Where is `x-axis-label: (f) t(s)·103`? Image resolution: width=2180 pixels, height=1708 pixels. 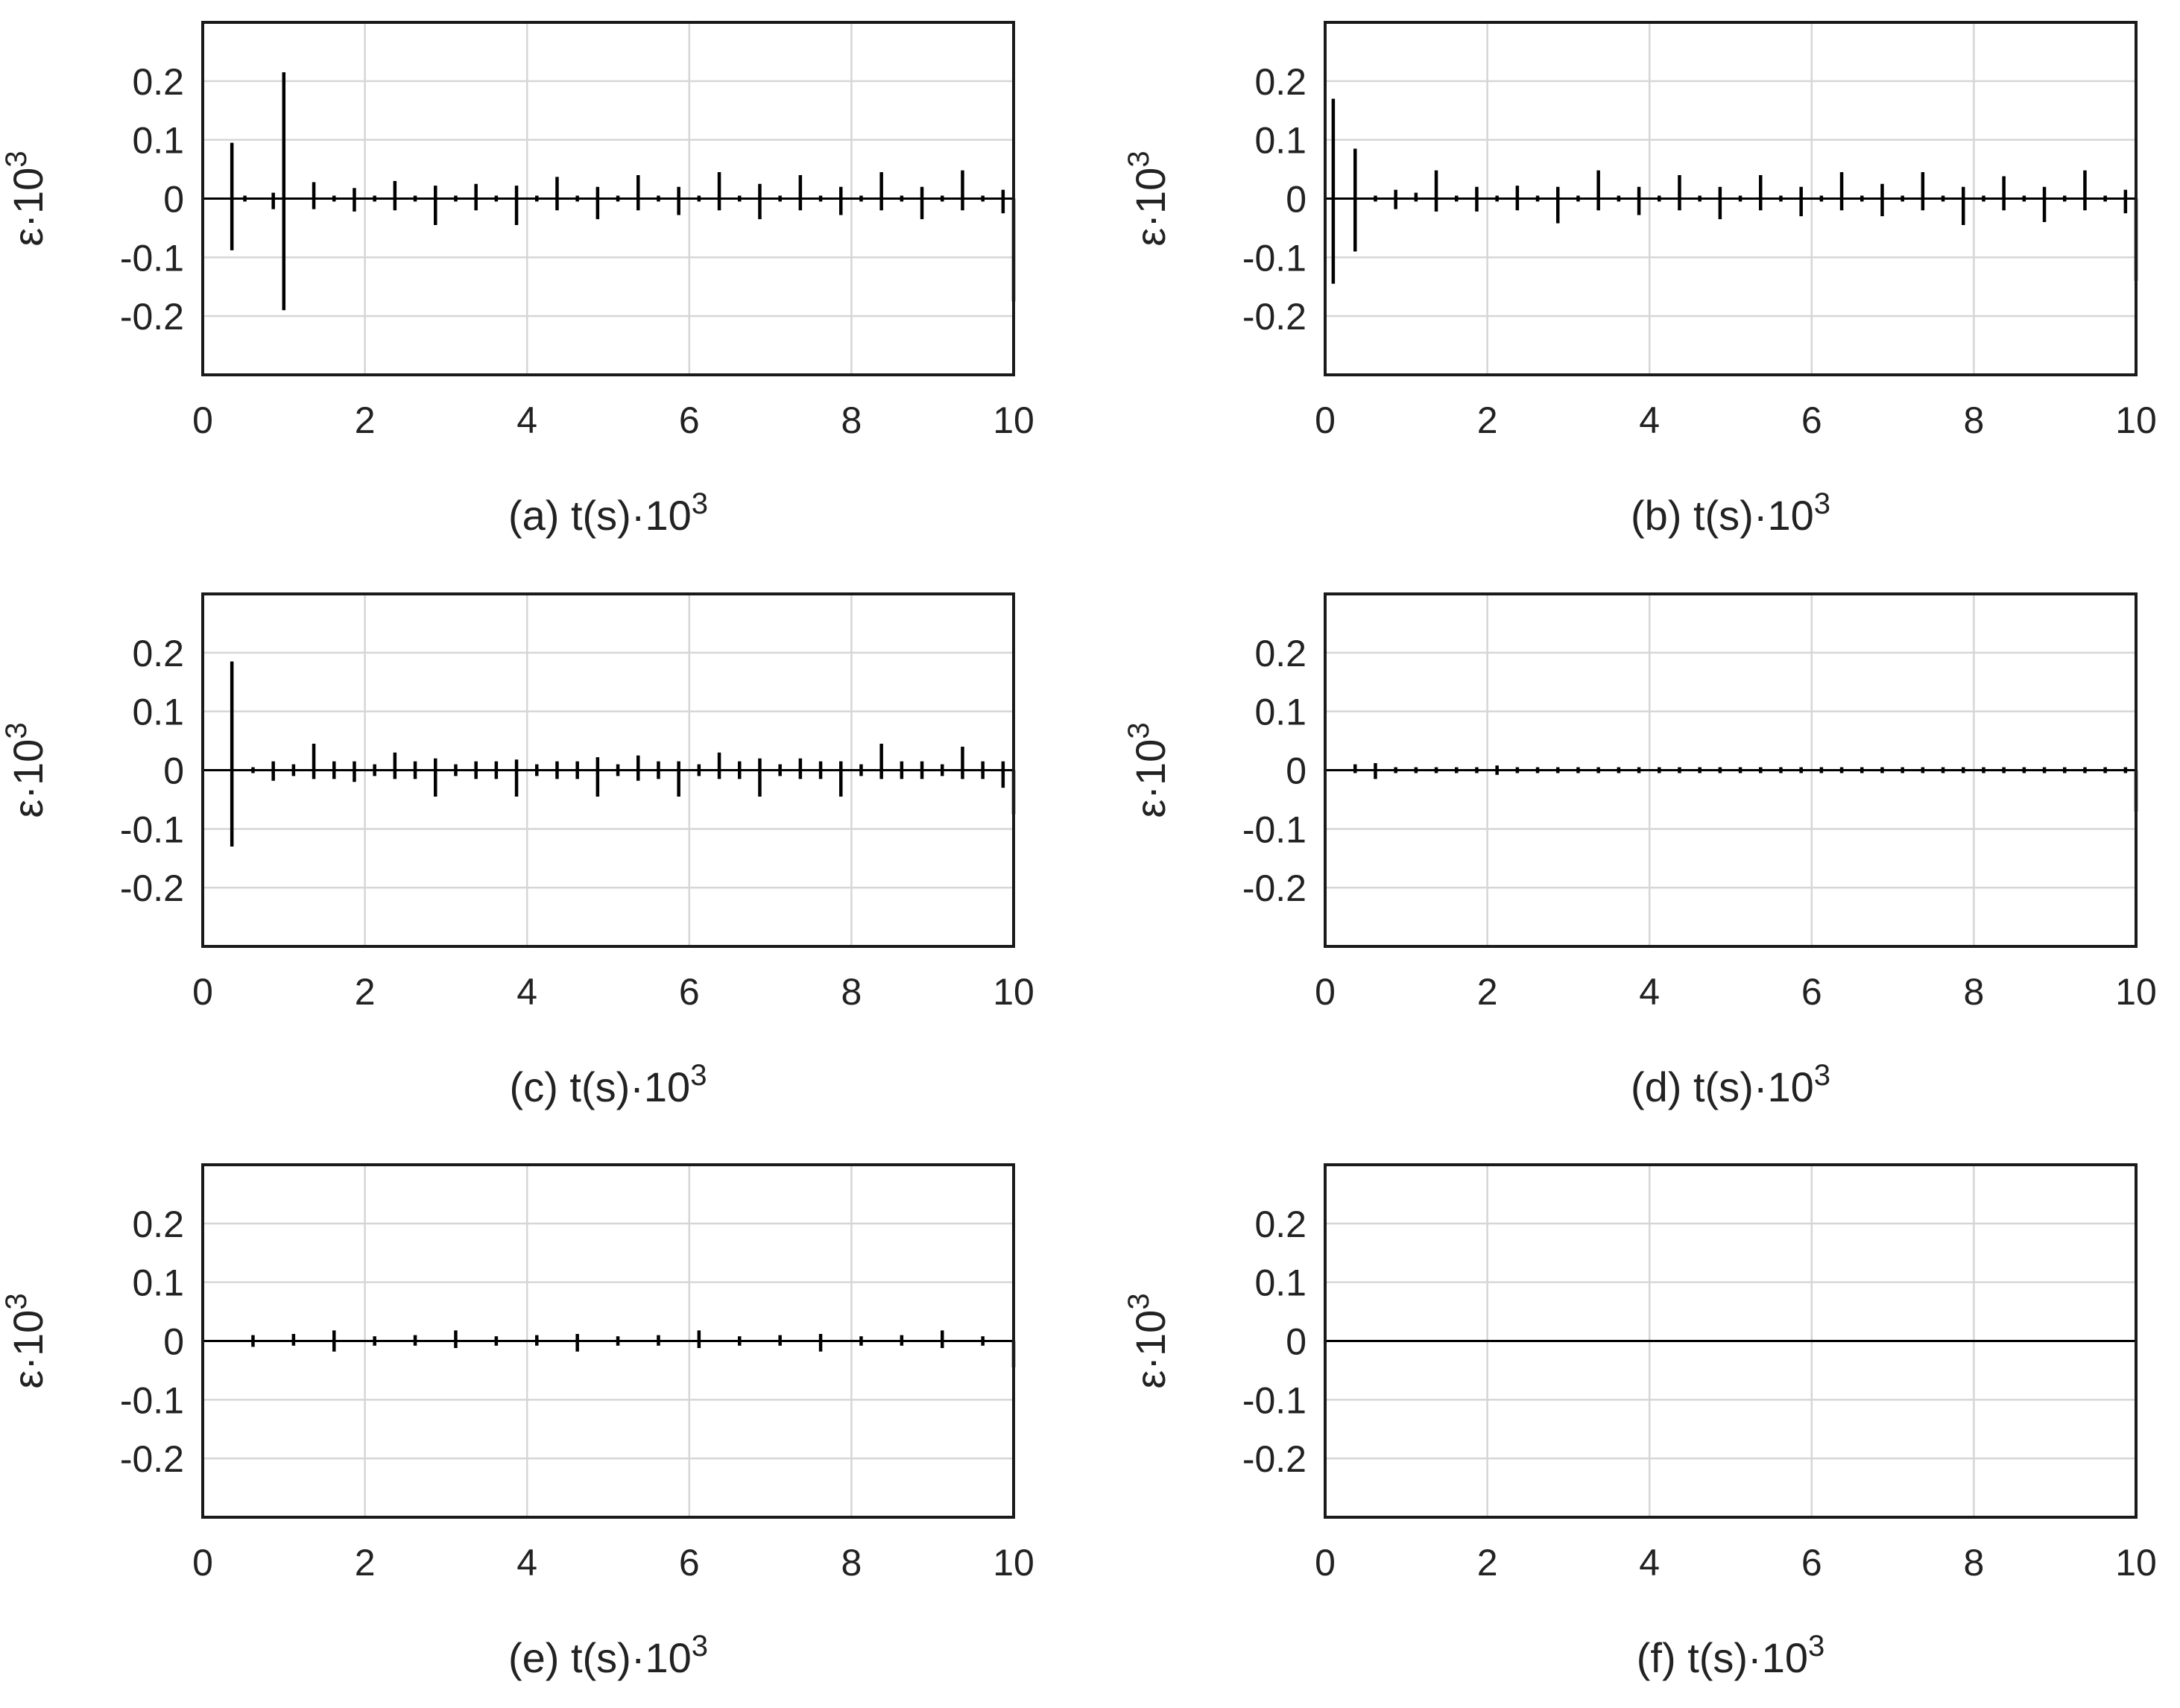 x-axis-label: (f) t(s)·103 is located at coordinates (1730, 1655).